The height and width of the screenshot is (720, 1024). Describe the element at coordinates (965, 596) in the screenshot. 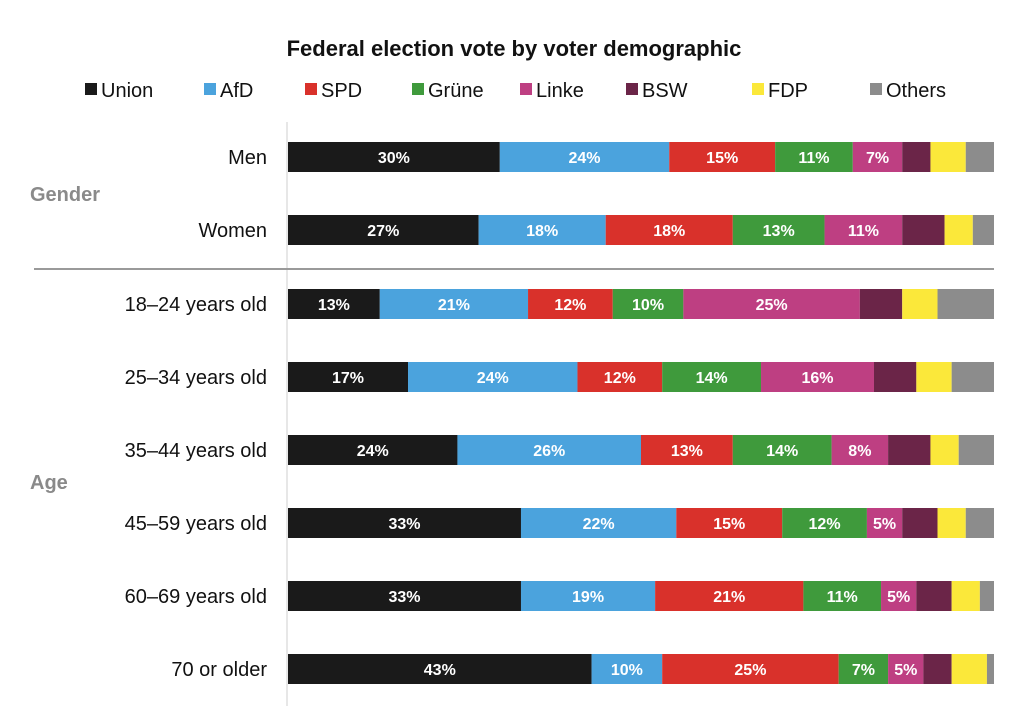

I see `bar-fdp-60-69-years-old` at that location.